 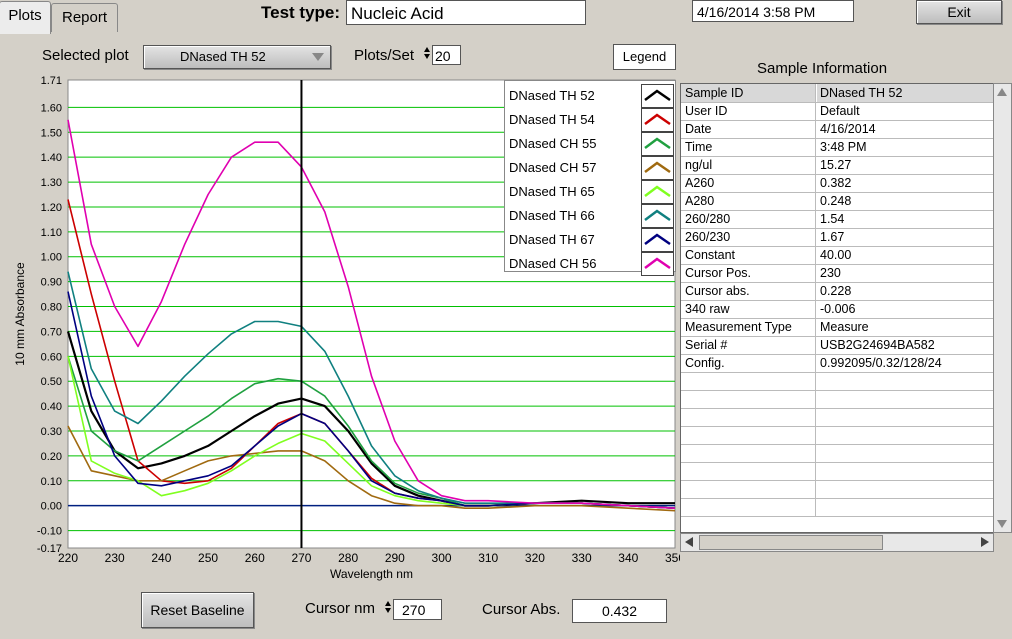 I want to click on scroll-down-icon, so click(x=1002, y=524).